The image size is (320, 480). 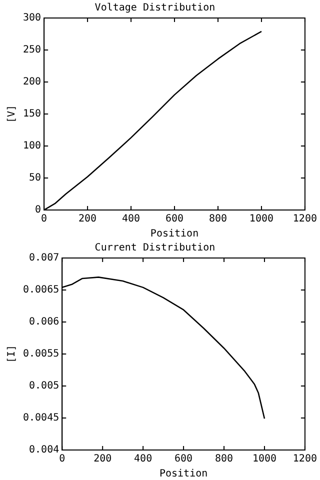 What do you see at coordinates (155, 248) in the screenshot?
I see `chart-title: Current Distribution` at bounding box center [155, 248].